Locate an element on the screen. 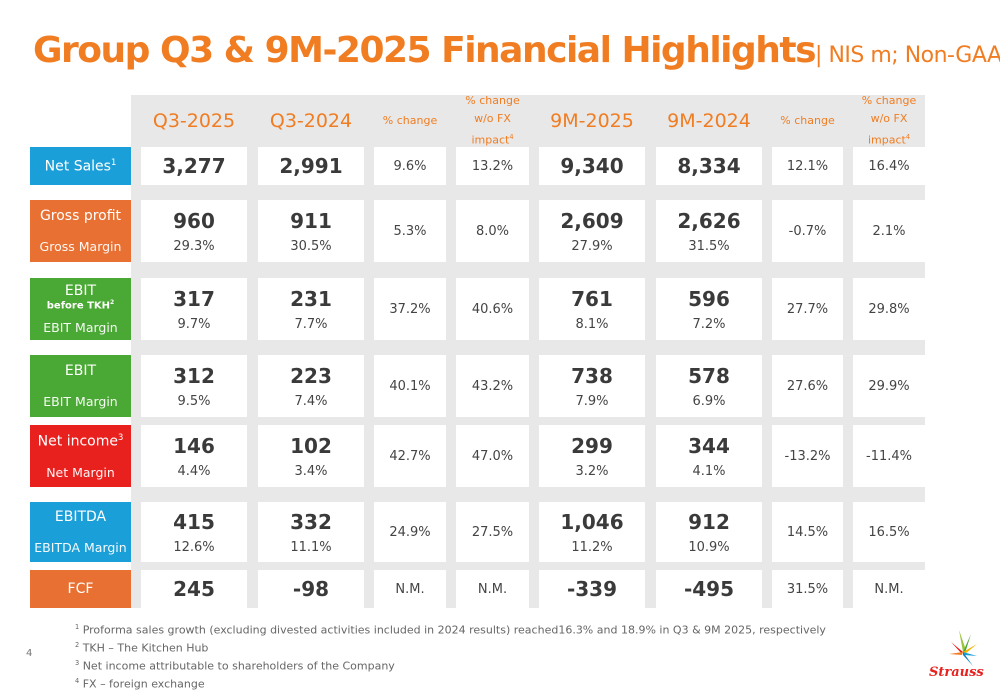 The width and height of the screenshot is (1000, 693). table-cell: -98 is located at coordinates (311, 589).